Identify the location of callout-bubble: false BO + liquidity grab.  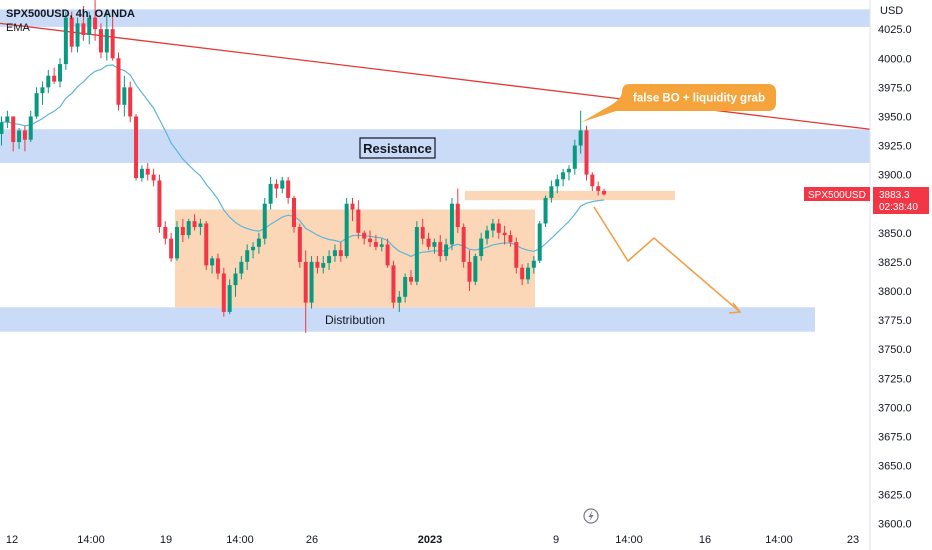
(679, 103).